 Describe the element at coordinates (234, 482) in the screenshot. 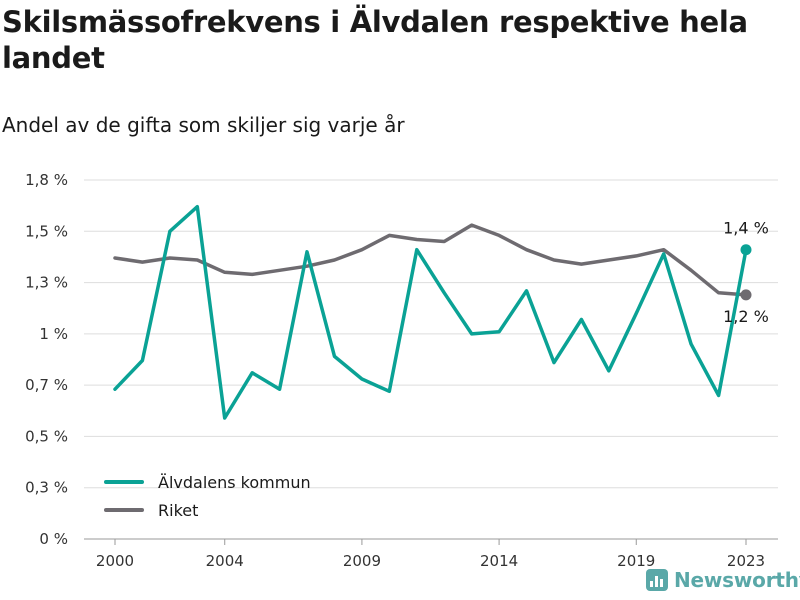

I see `legend-label-alvdalen: Älvdalens kommun` at that location.